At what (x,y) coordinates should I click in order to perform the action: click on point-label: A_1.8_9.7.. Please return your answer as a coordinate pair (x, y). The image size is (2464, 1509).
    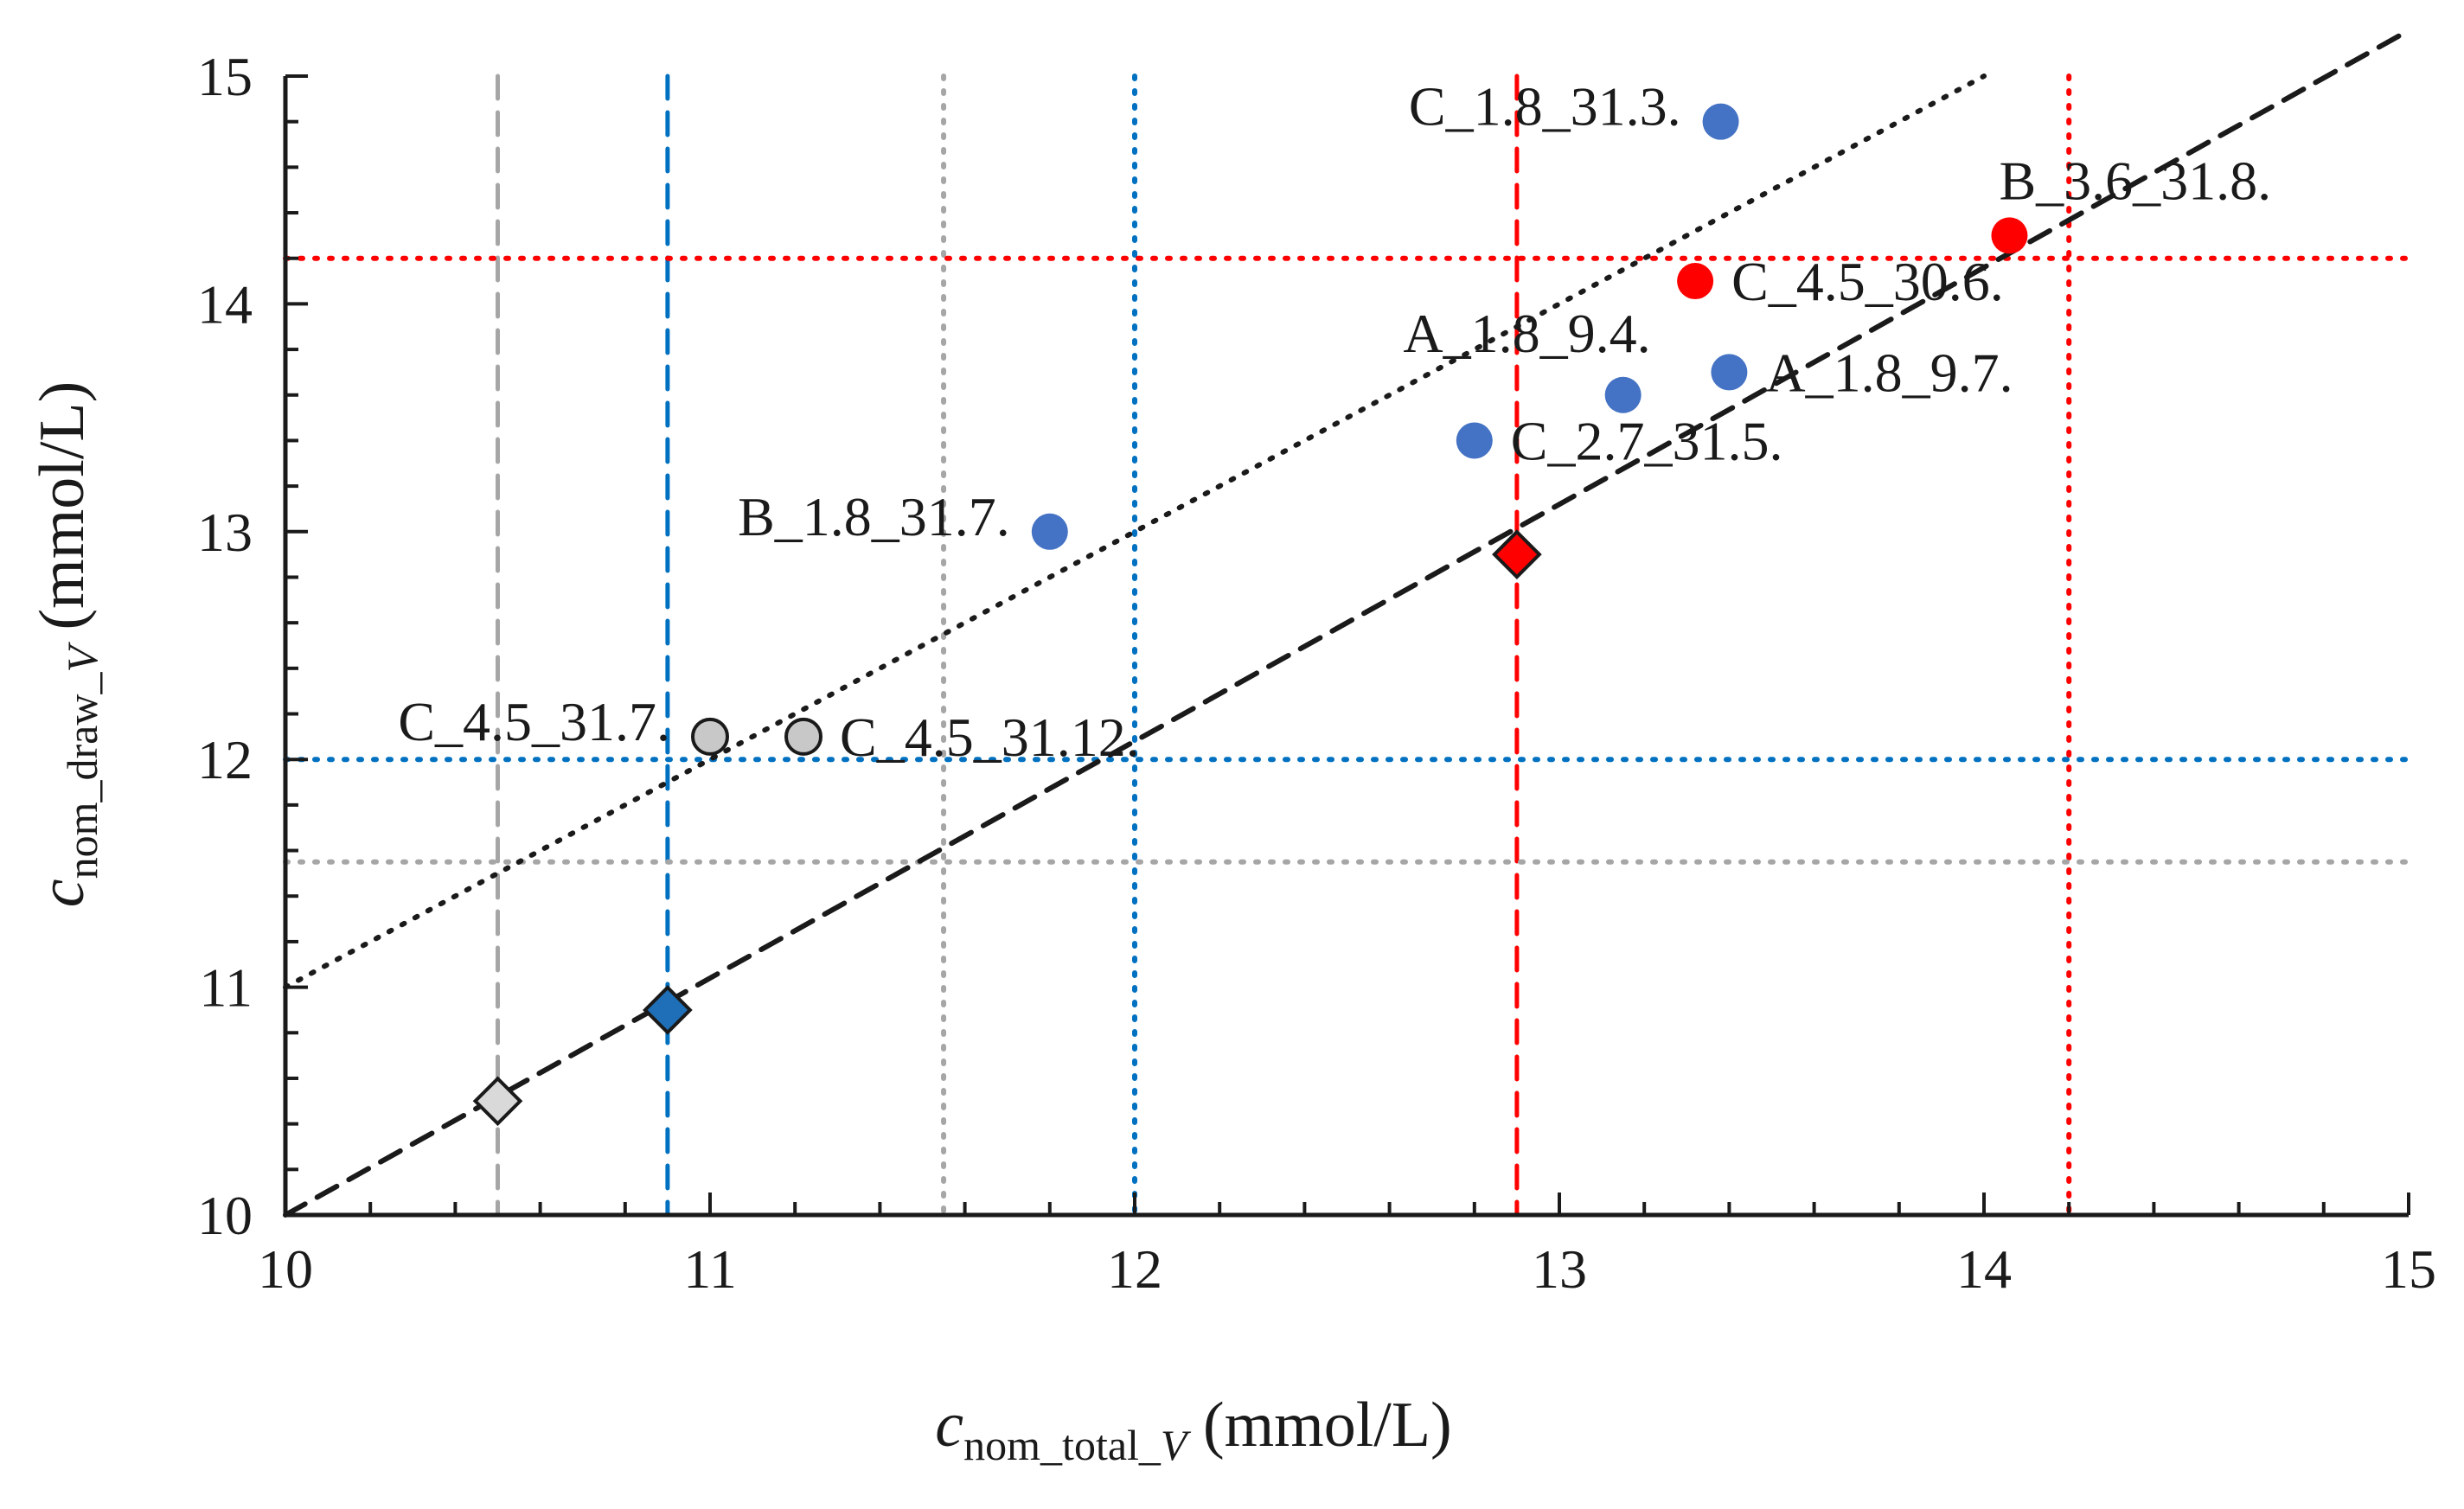
    Looking at the image, I should click on (1889, 372).